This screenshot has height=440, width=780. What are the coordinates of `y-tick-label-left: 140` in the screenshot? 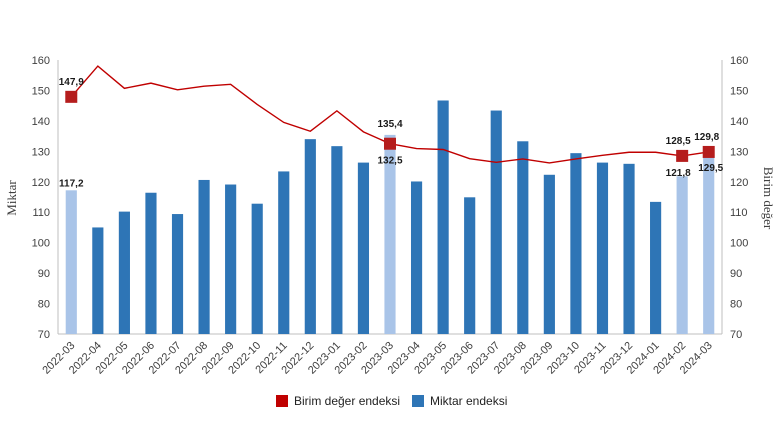 It's located at (41, 122).